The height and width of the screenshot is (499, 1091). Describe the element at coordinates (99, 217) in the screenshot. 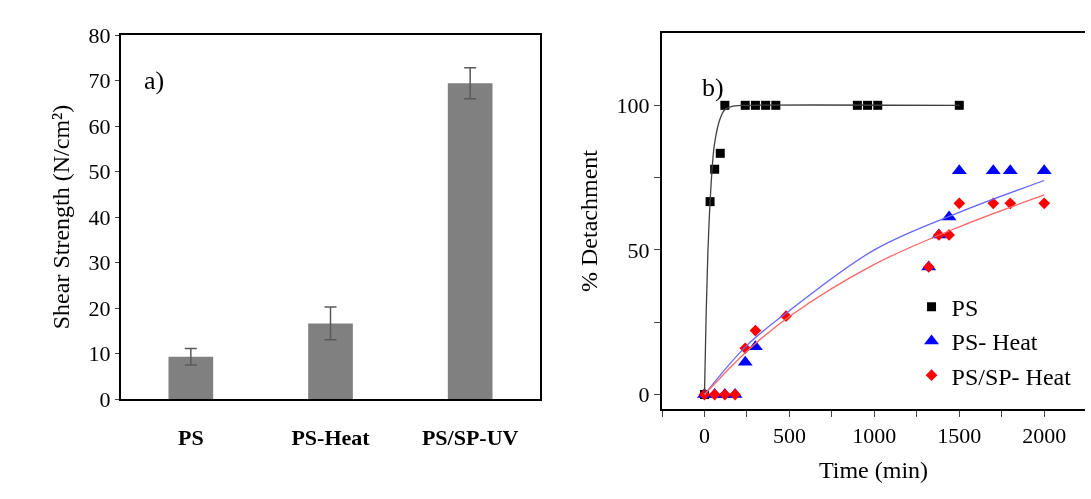

I see `y-tick-label: 40` at that location.